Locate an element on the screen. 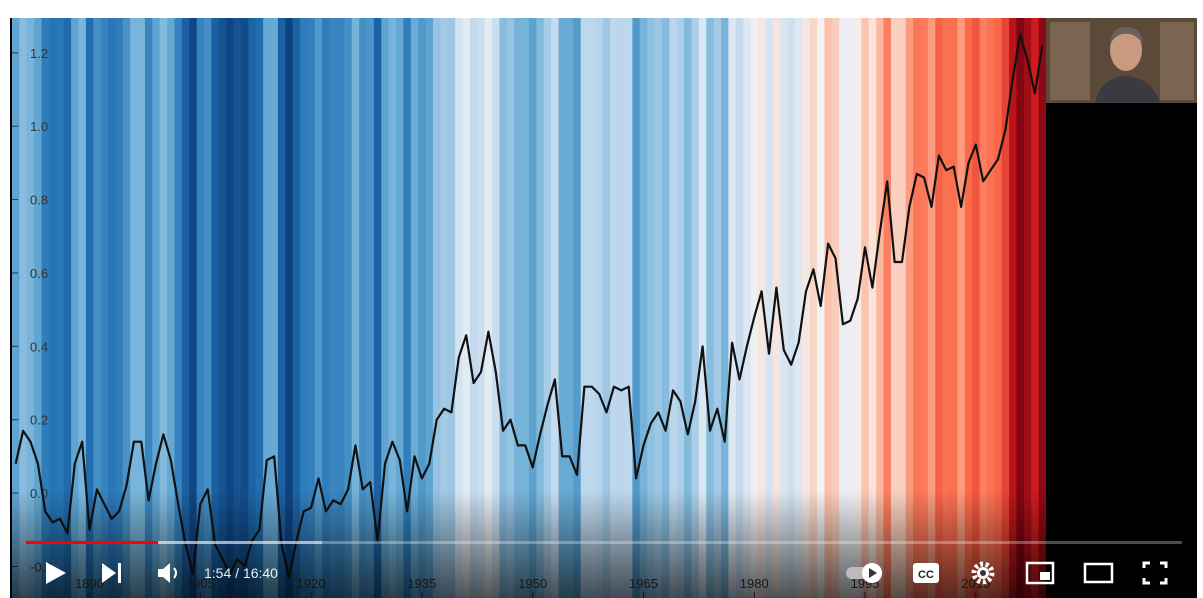 This screenshot has width=1203, height=598. mini-frame is located at coordinates (1040, 573).